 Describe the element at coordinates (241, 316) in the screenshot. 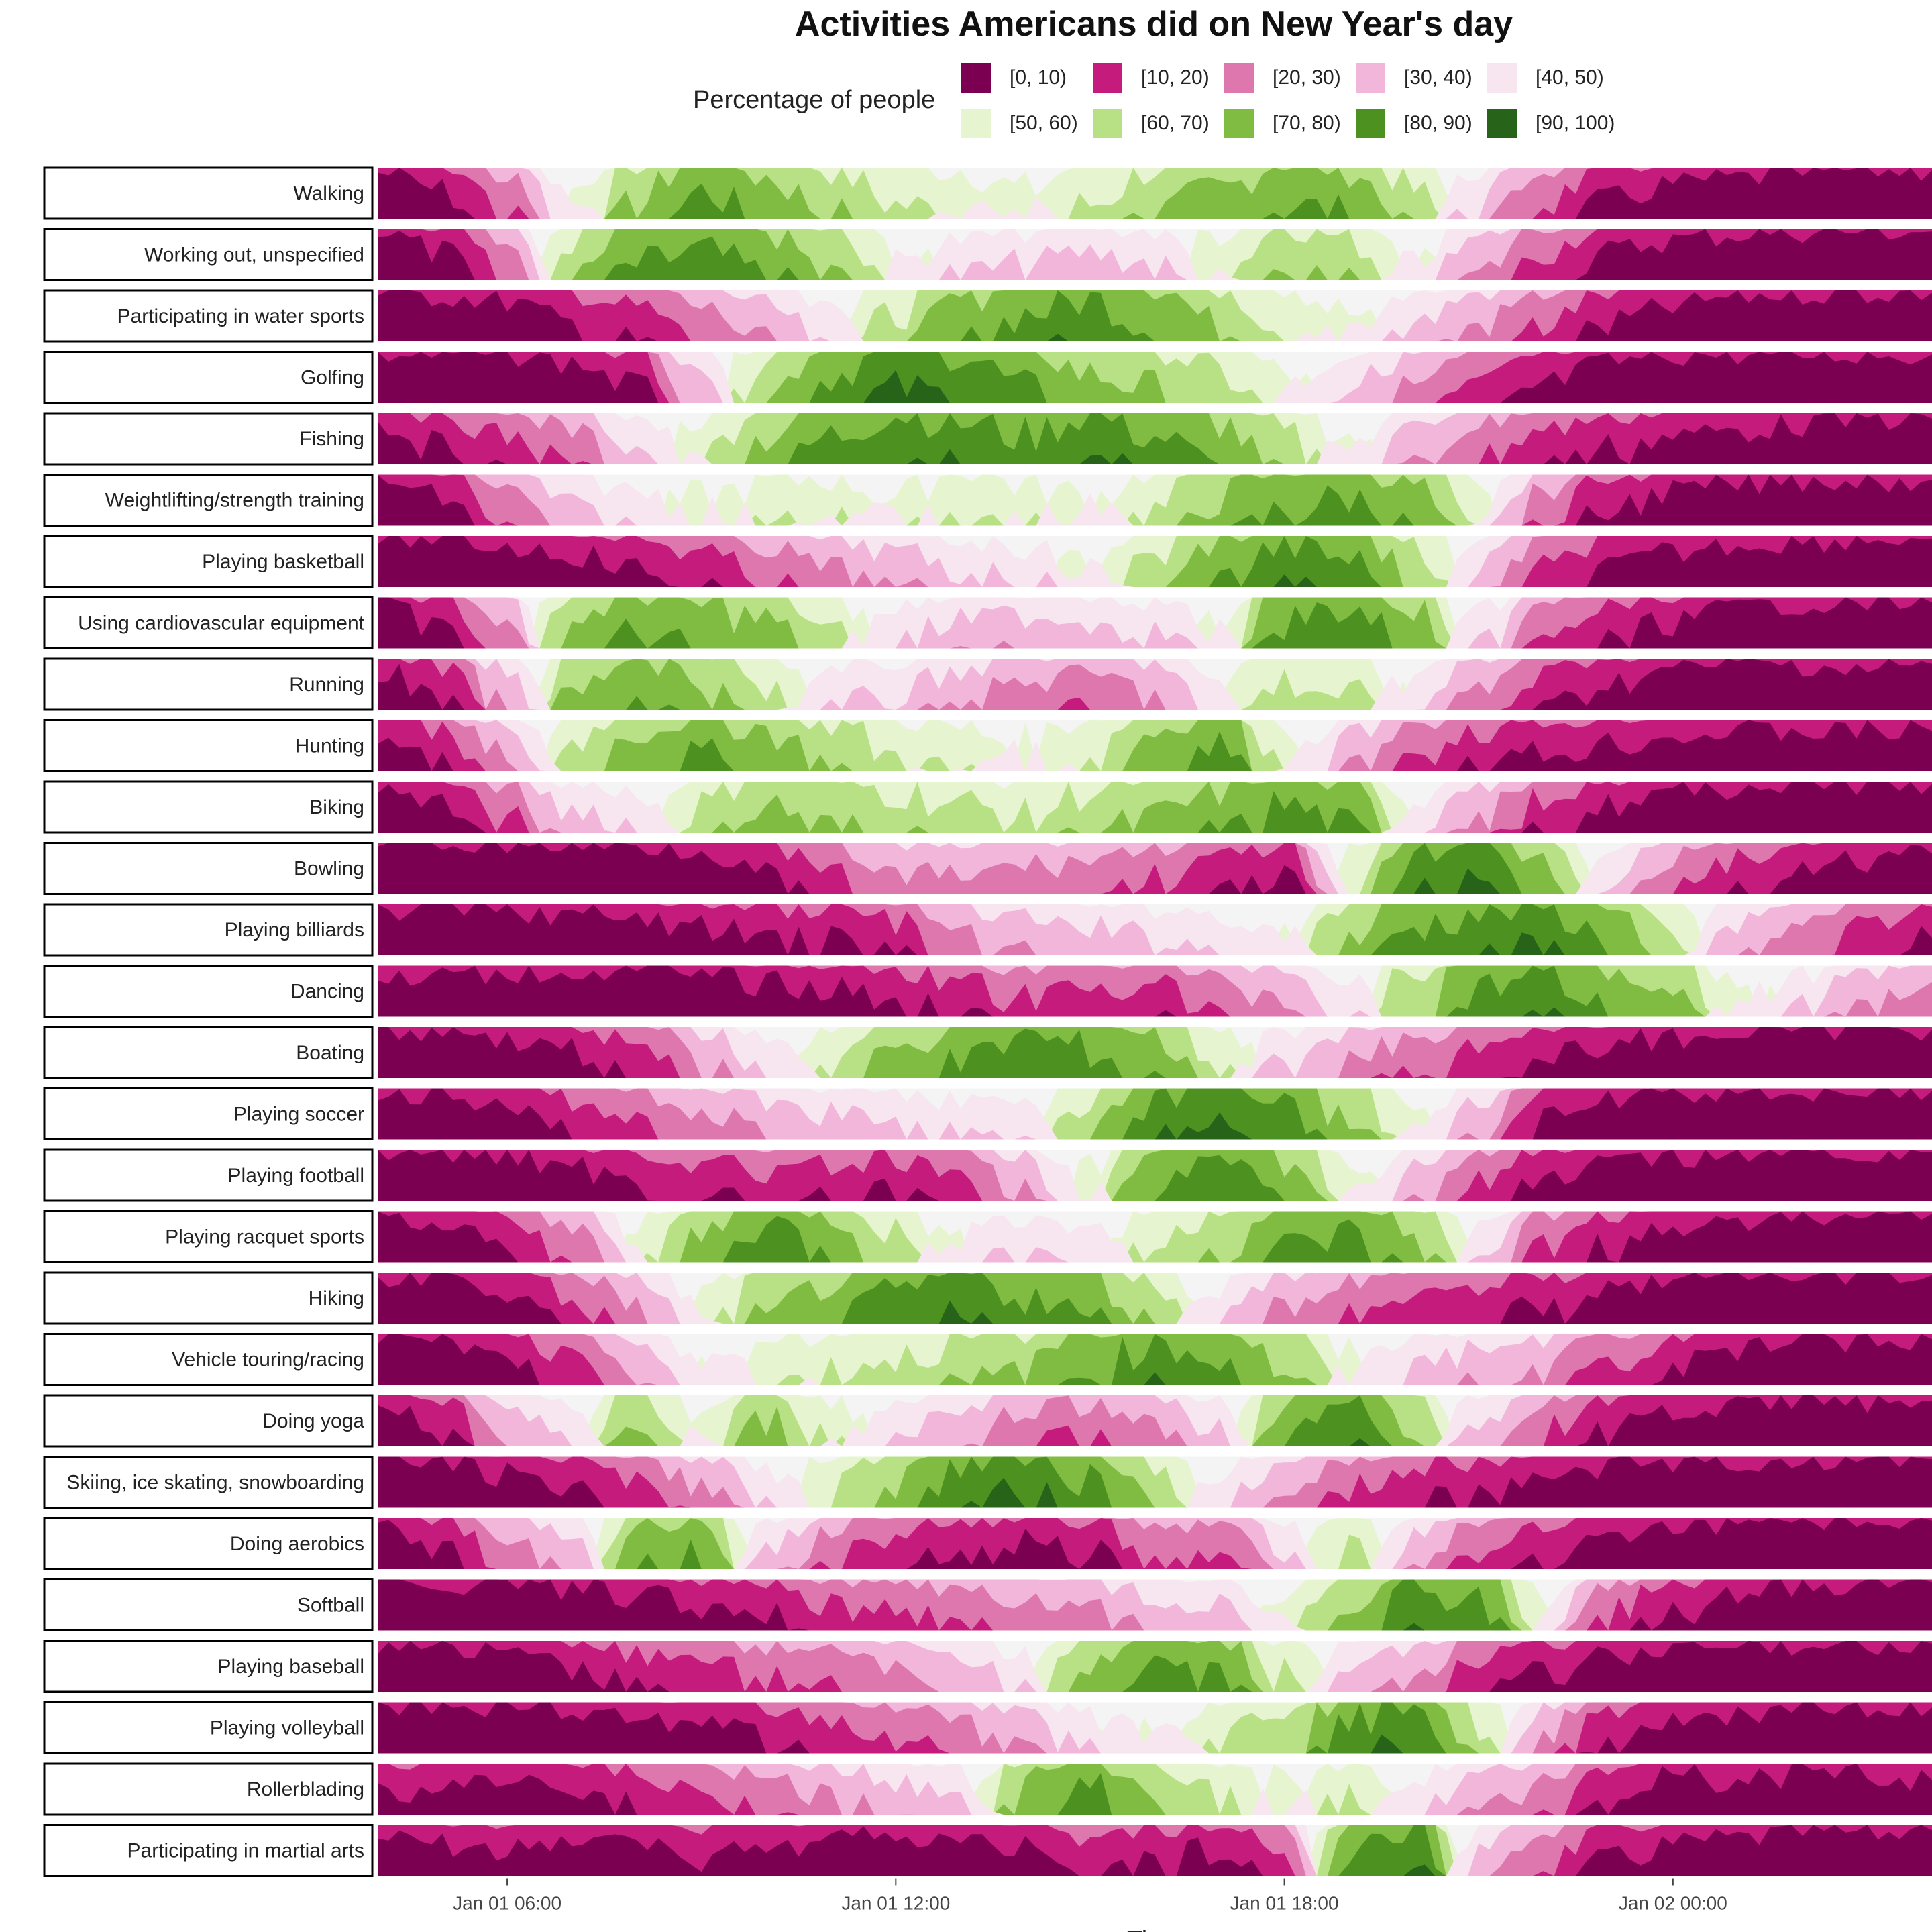

I see `strip-label: Participating in water sports` at that location.